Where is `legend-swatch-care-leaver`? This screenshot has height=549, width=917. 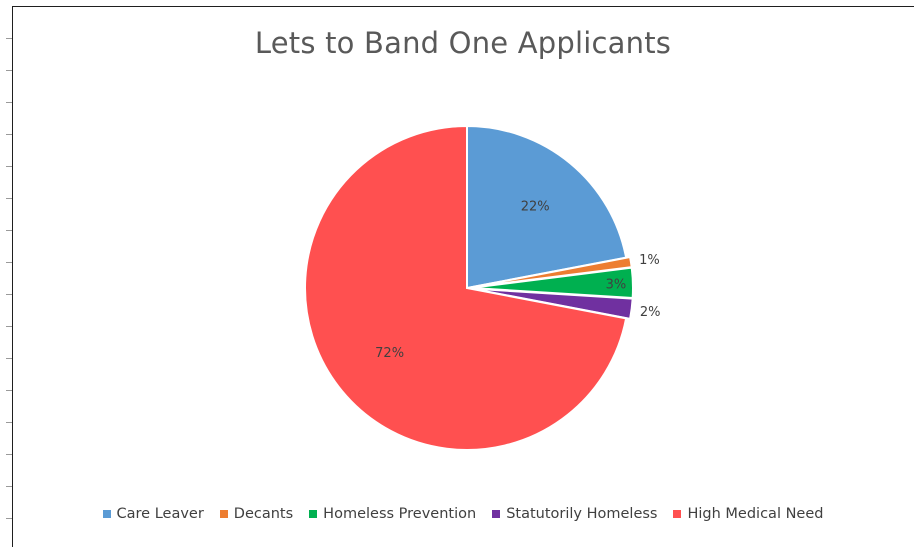 legend-swatch-care-leaver is located at coordinates (106, 514).